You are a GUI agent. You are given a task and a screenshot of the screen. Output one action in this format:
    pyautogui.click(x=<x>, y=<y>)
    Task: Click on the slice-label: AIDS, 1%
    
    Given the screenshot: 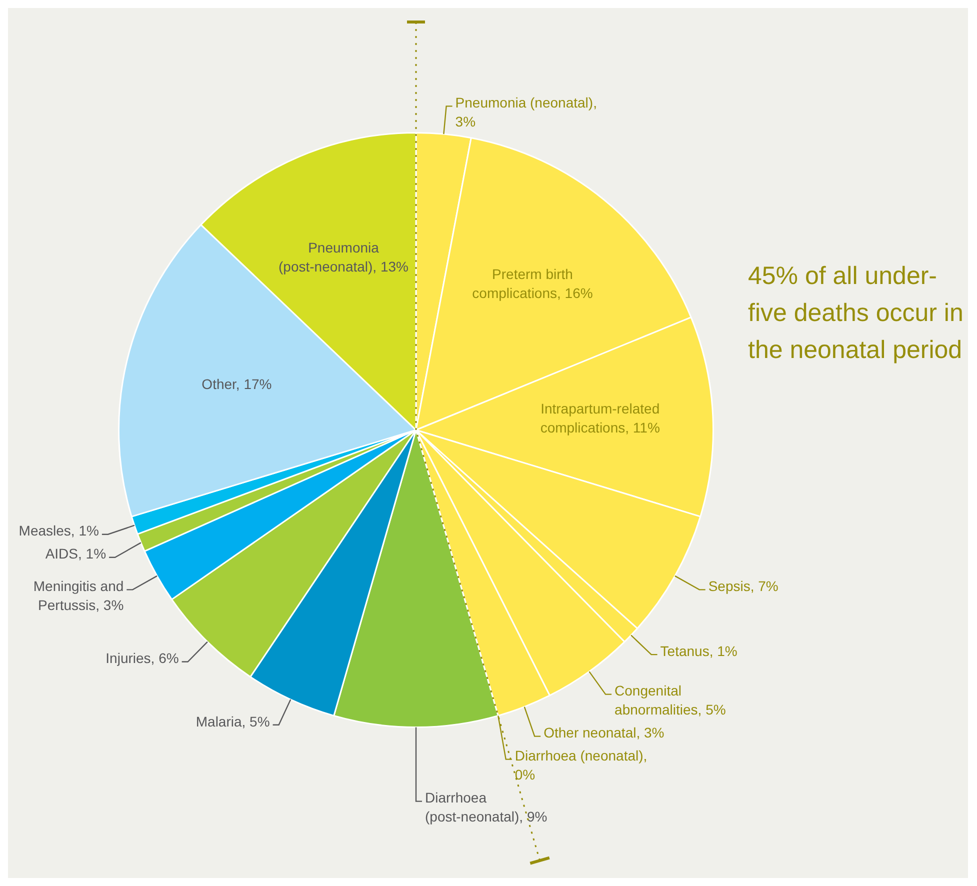 What is the action you would take?
    pyautogui.click(x=75, y=554)
    